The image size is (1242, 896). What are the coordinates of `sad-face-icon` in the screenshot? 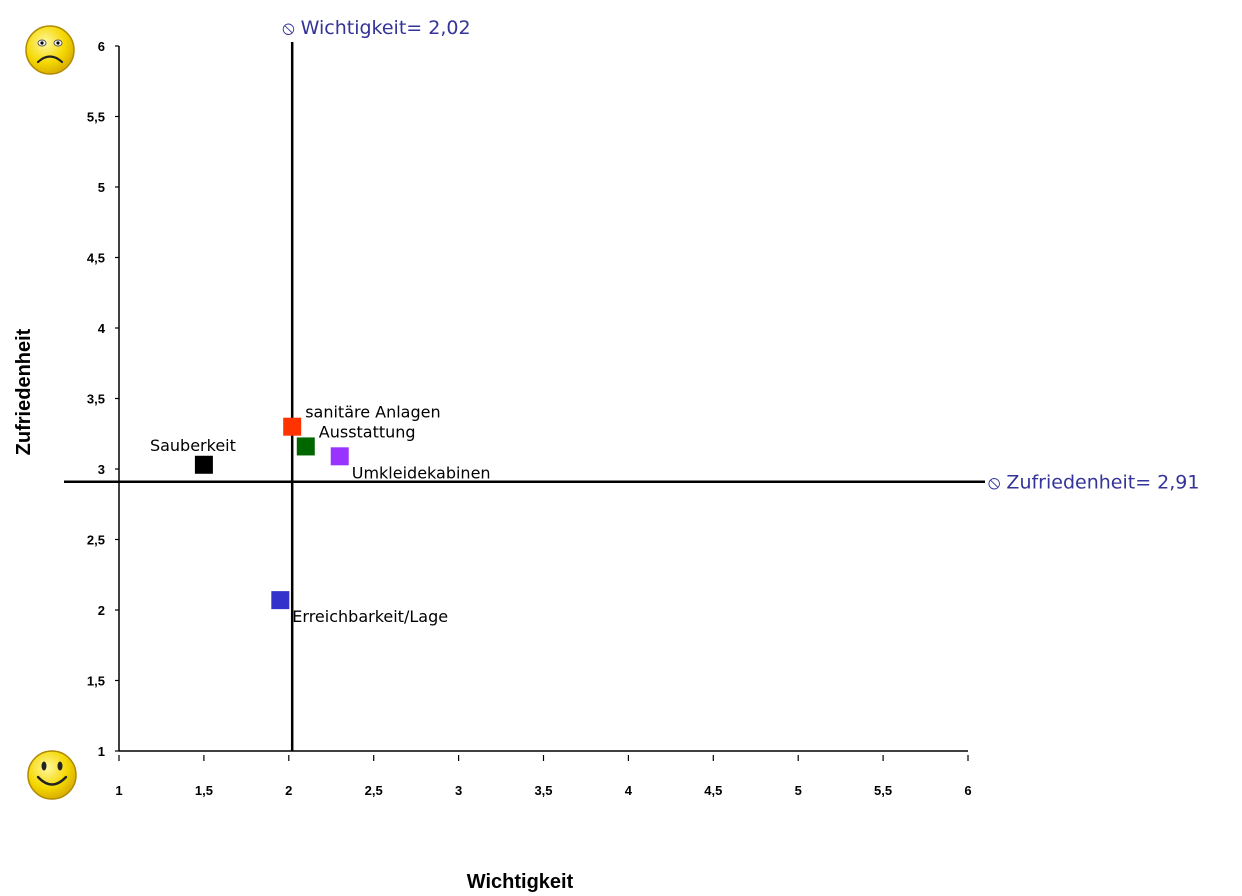 It's located at (50, 50).